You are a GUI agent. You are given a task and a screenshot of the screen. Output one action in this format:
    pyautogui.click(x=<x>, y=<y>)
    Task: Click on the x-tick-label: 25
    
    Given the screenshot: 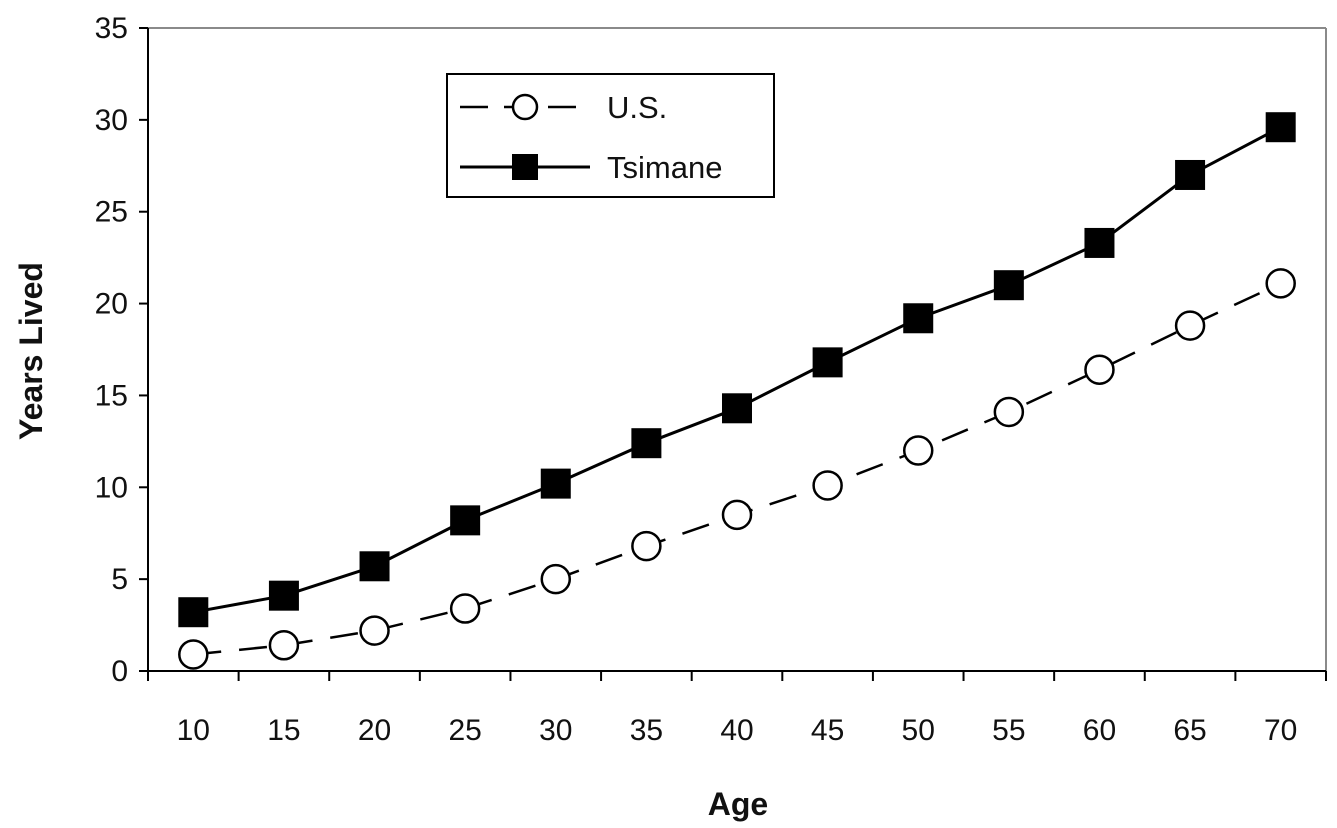 What is the action you would take?
    pyautogui.click(x=464, y=730)
    